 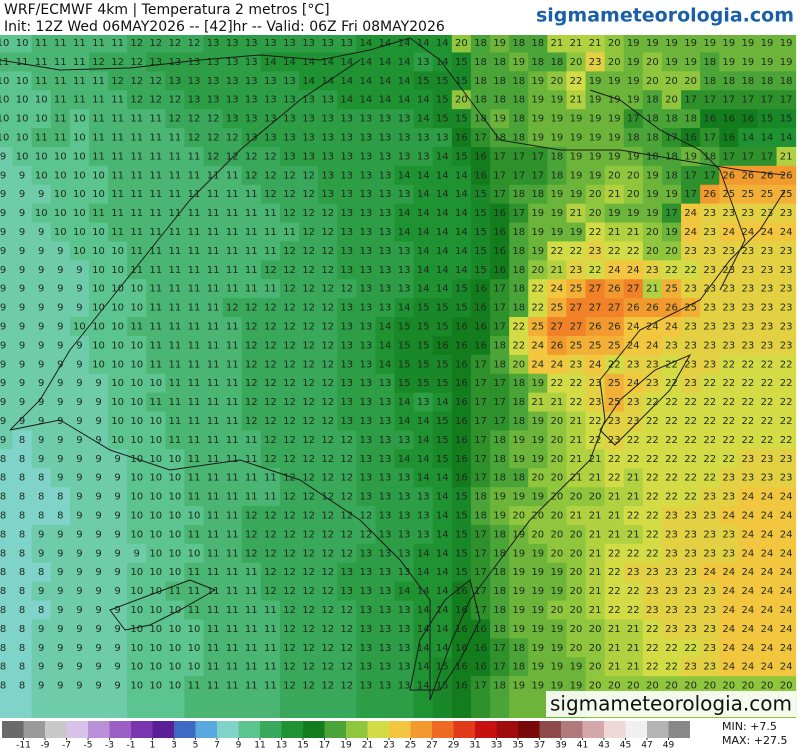 What do you see at coordinates (22, 478) in the screenshot?
I see `temperature-value: 8` at bounding box center [22, 478].